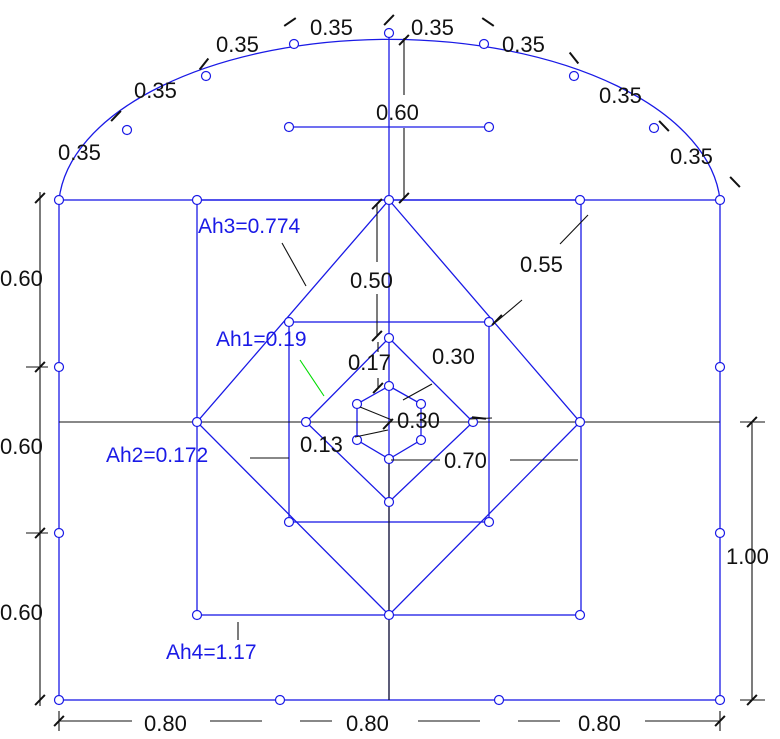 The width and height of the screenshot is (780, 739). I want to click on ah2-annotation: Ah2=0.172, so click(157, 455).